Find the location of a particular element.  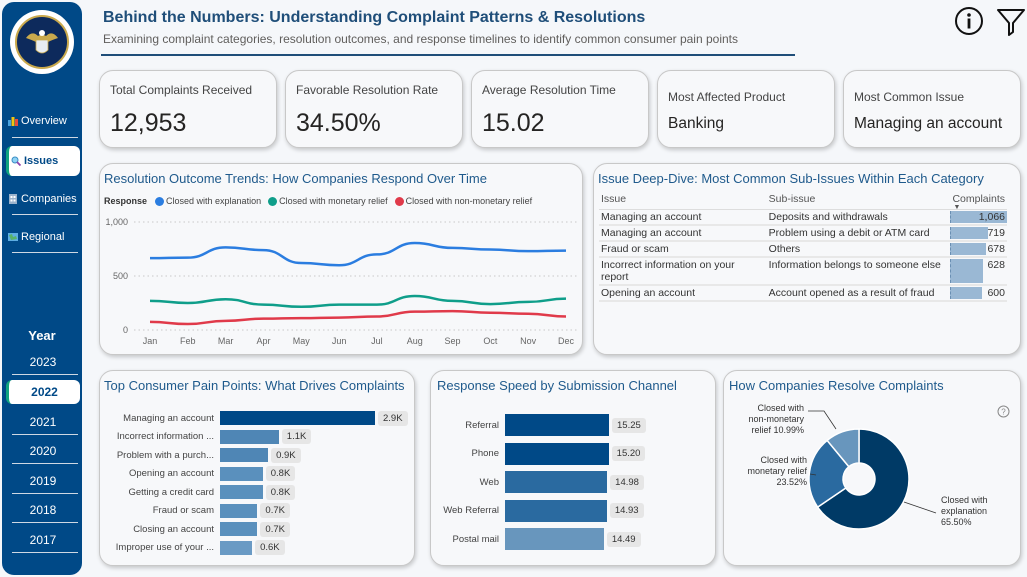

year-2021: 2021 is located at coordinates (43, 422).